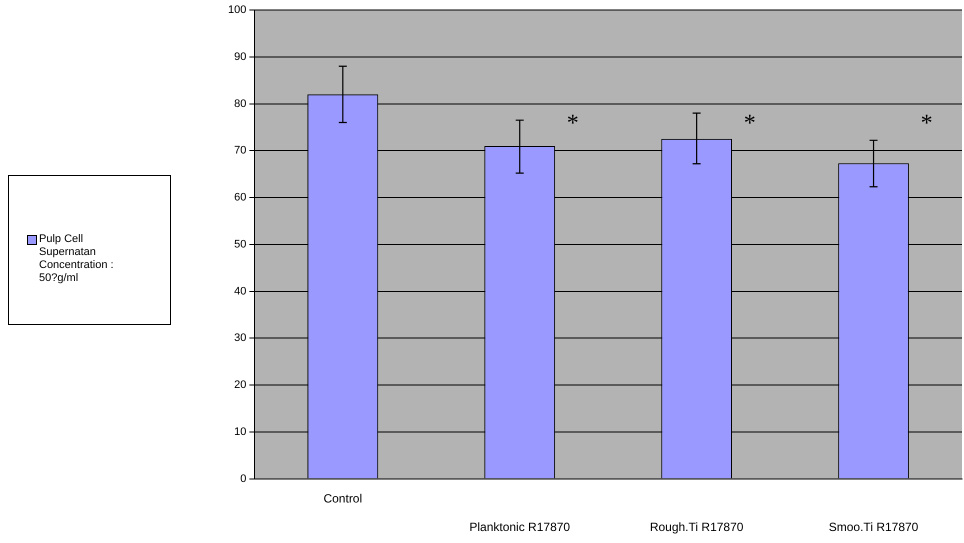 This screenshot has width=964, height=543. I want to click on legend-label: Pulp Cell Supernatan Concentration : 50?g/ml, so click(77, 259).